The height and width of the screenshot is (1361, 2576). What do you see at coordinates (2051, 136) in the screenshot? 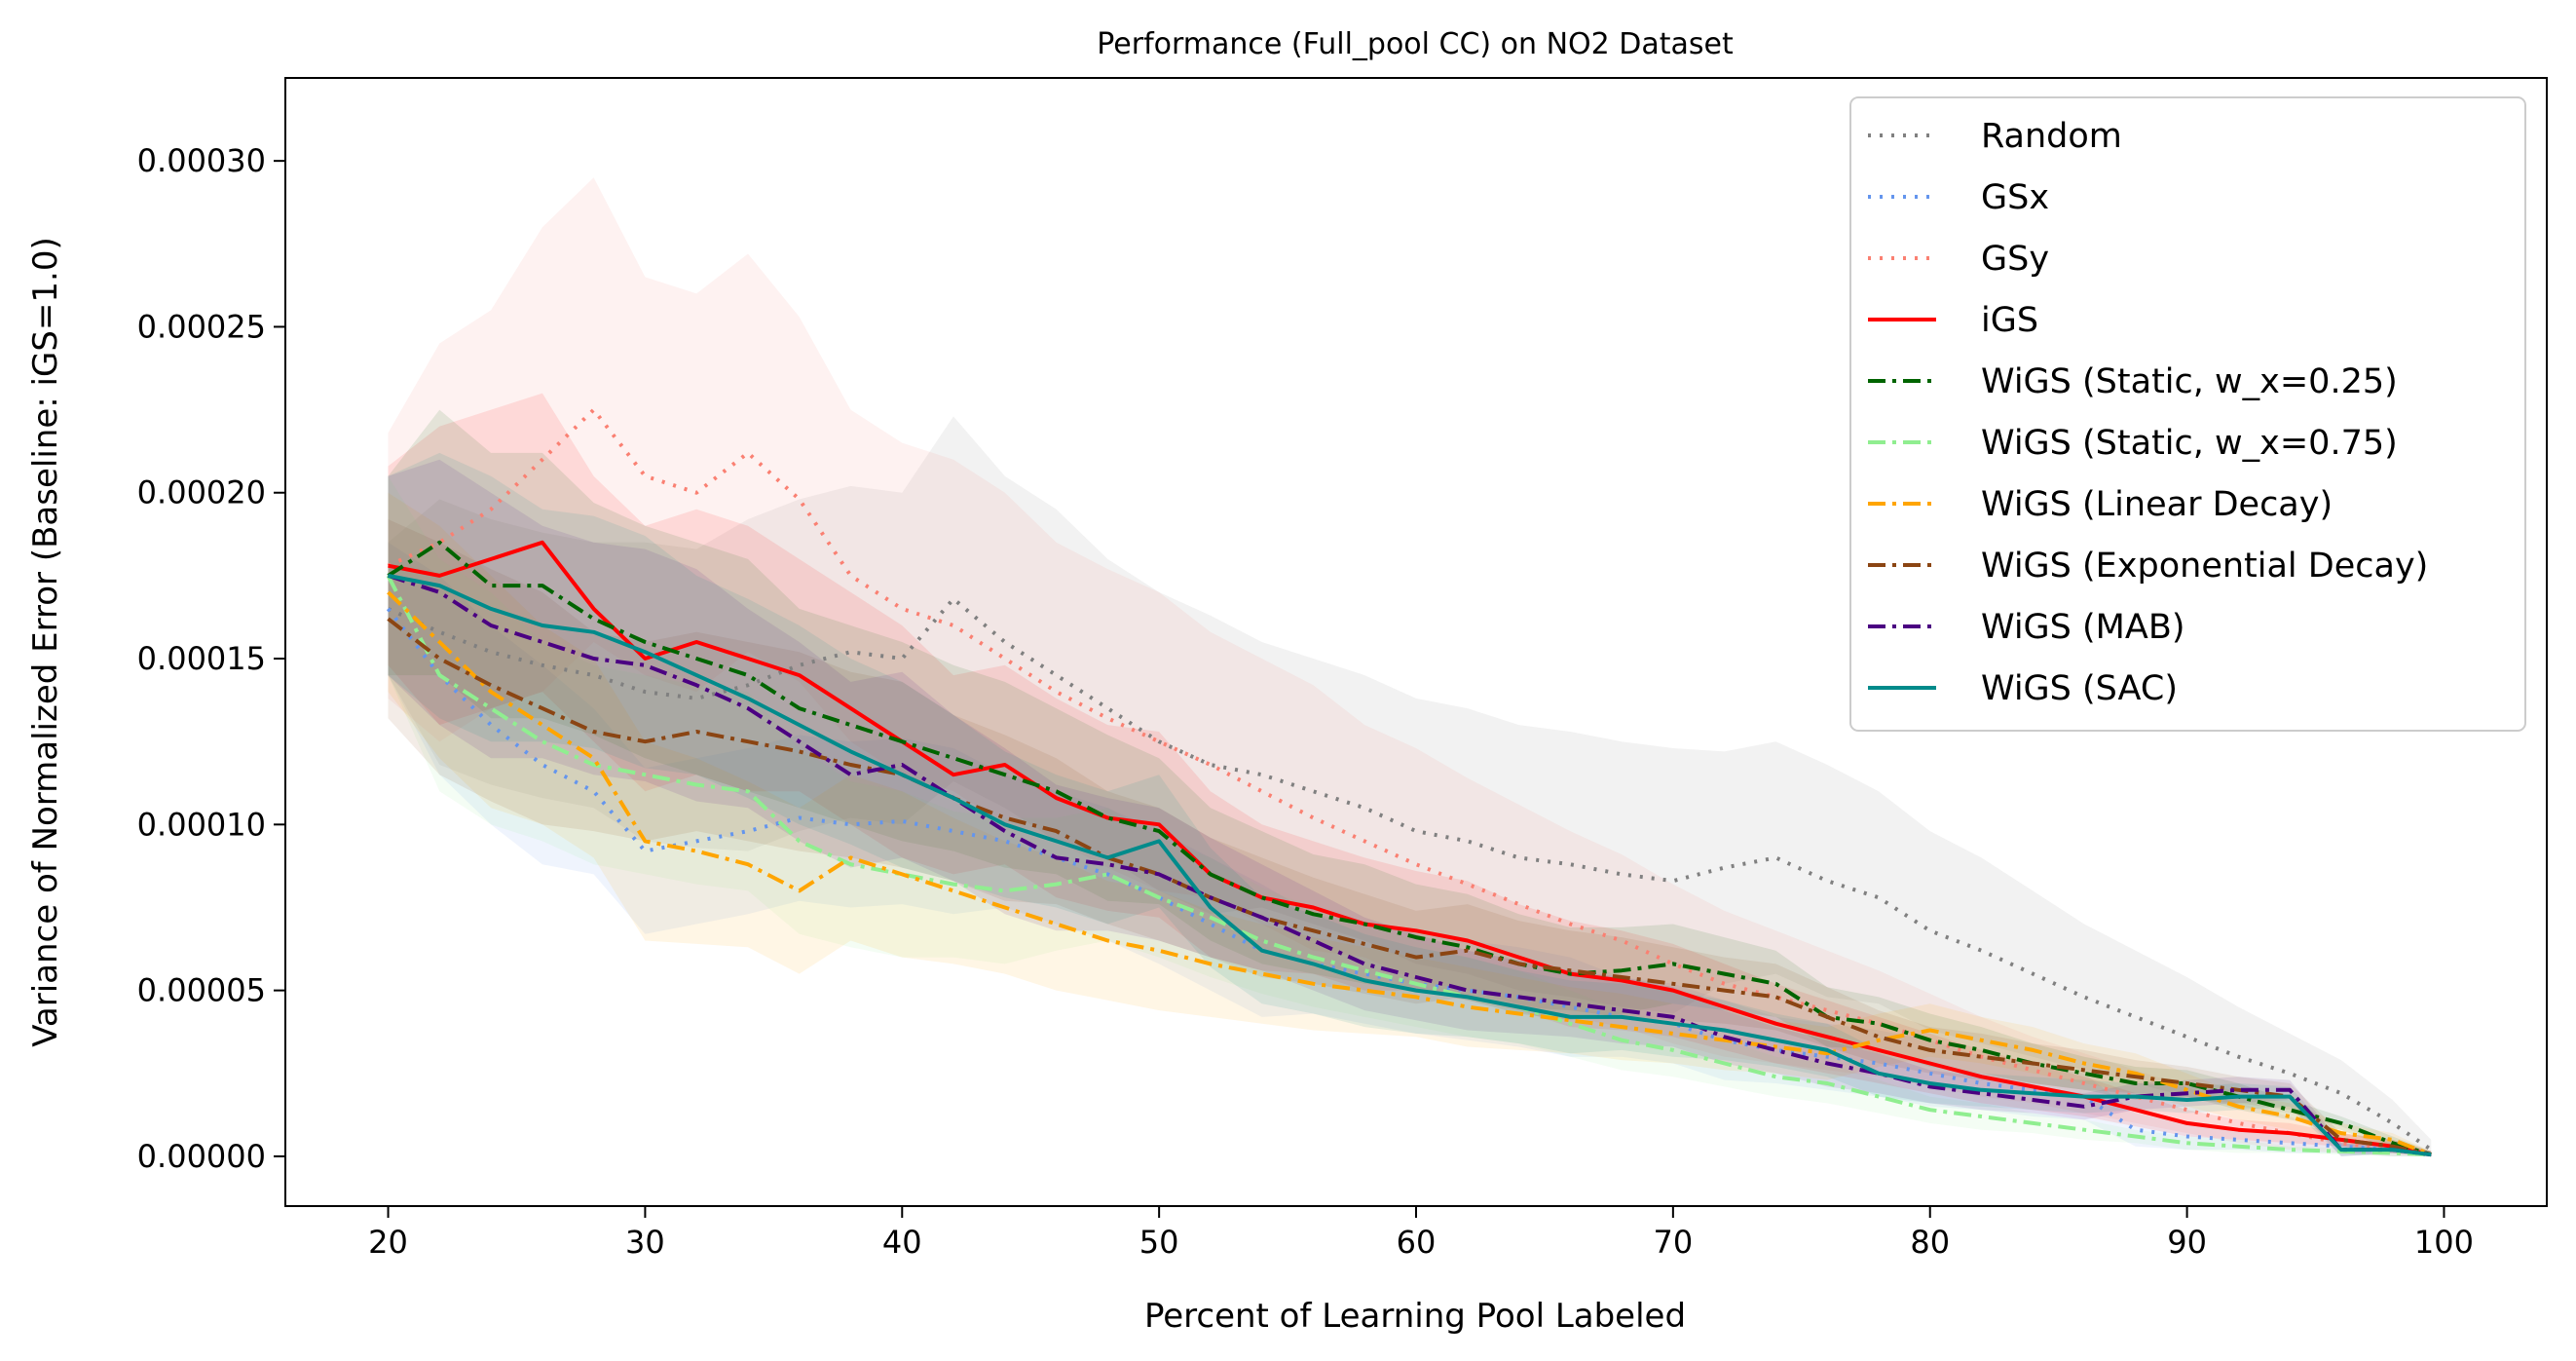
I see `legend-label-random: Random` at bounding box center [2051, 136].